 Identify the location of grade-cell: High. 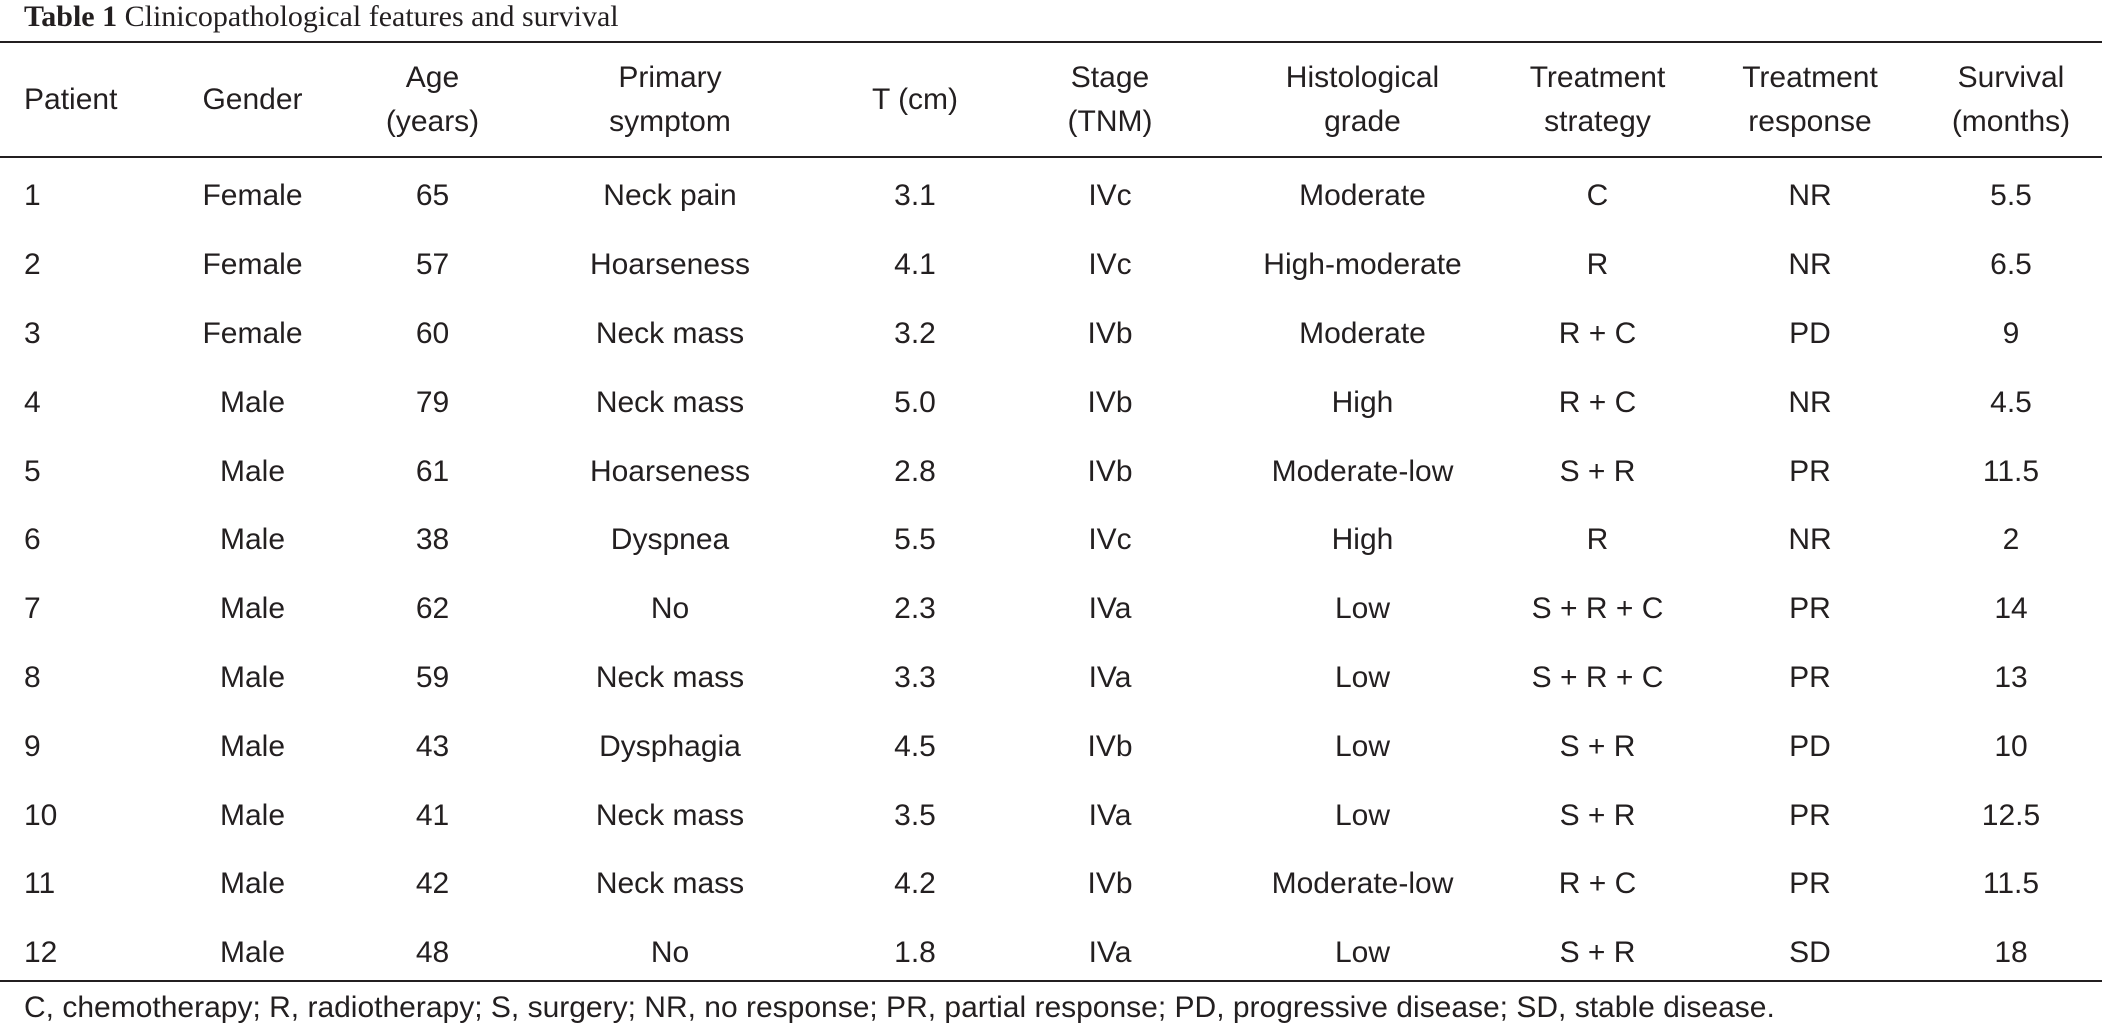
(1362, 540).